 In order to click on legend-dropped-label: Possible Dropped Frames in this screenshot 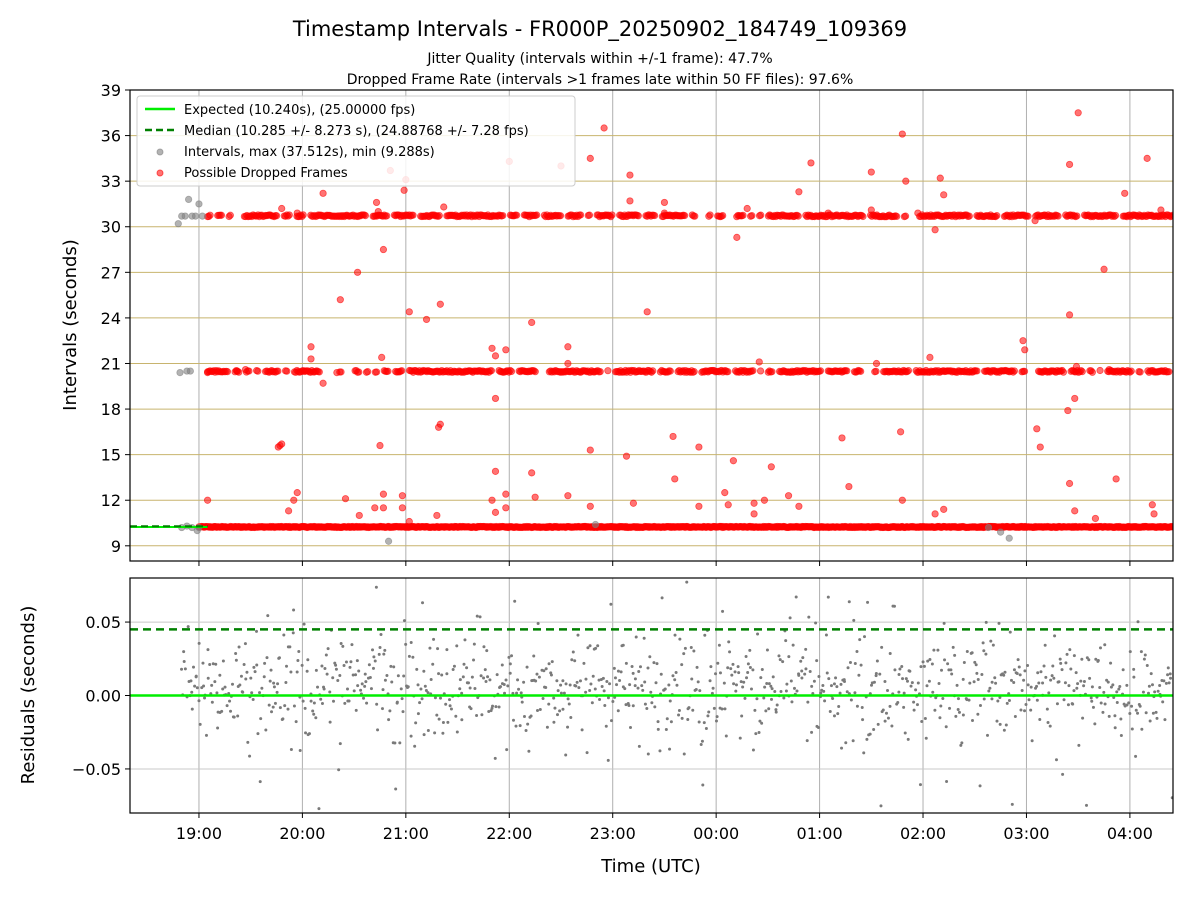, I will do `click(266, 173)`.